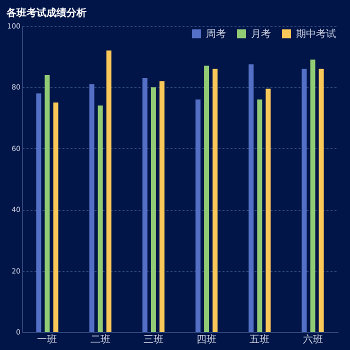 This screenshot has height=350, width=350. What do you see at coordinates (316, 34) in the screenshot?
I see `legend-label: 期中考试` at bounding box center [316, 34].